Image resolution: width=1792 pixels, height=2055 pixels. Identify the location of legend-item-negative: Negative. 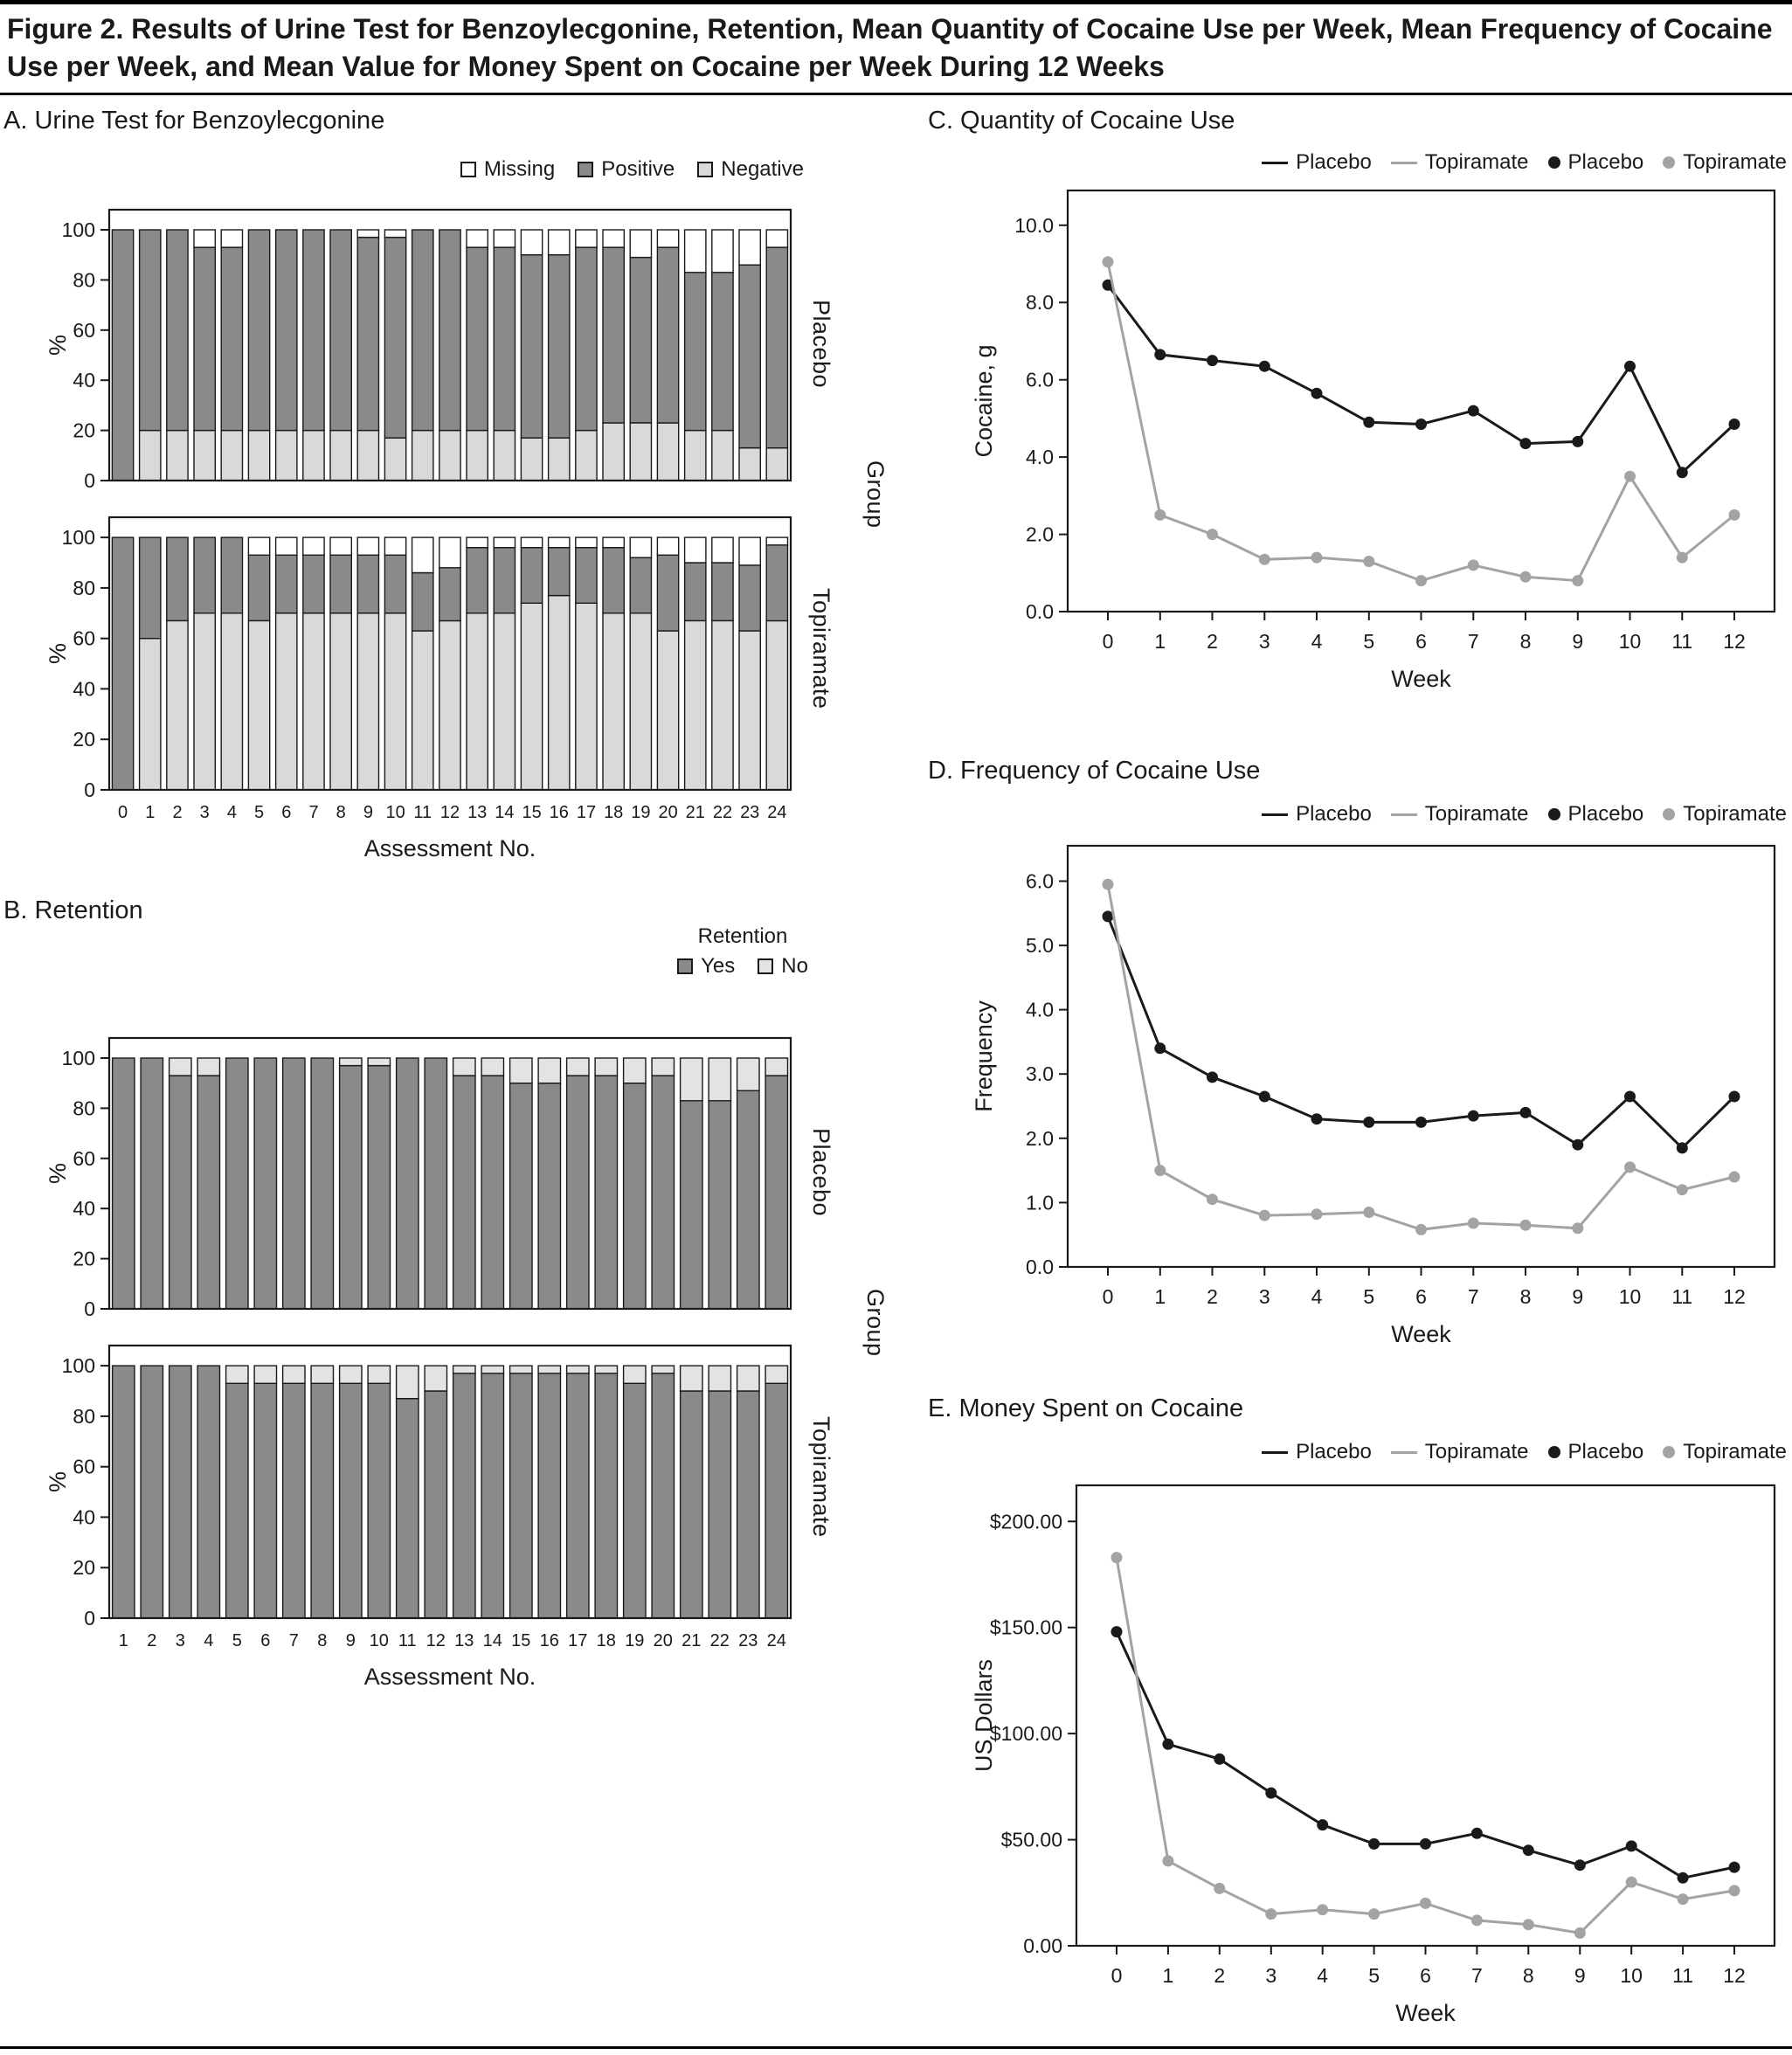
(750, 169).